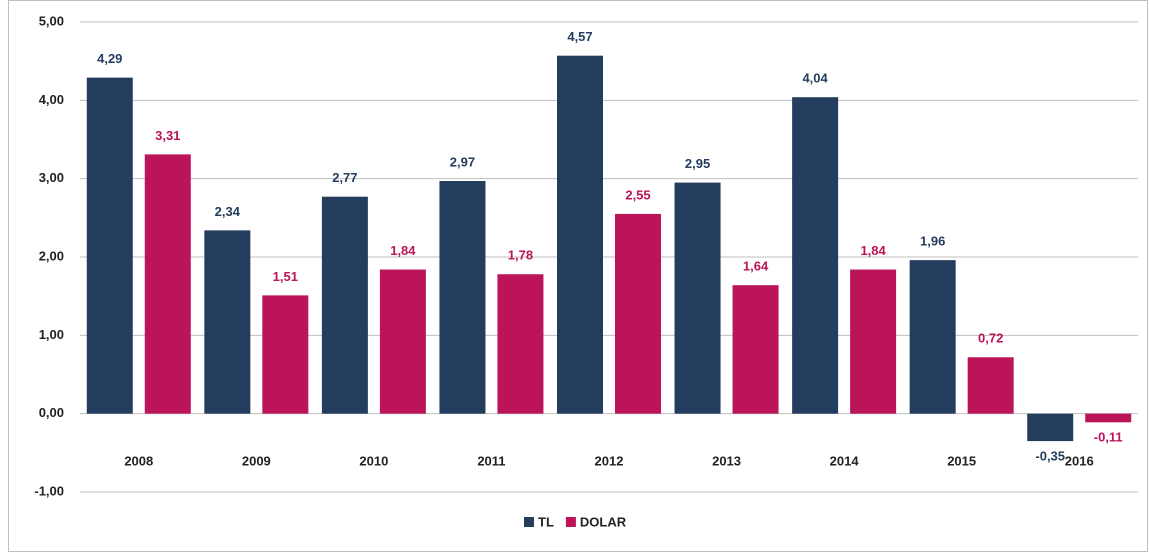  I want to click on value-label: 2,55, so click(637, 194).